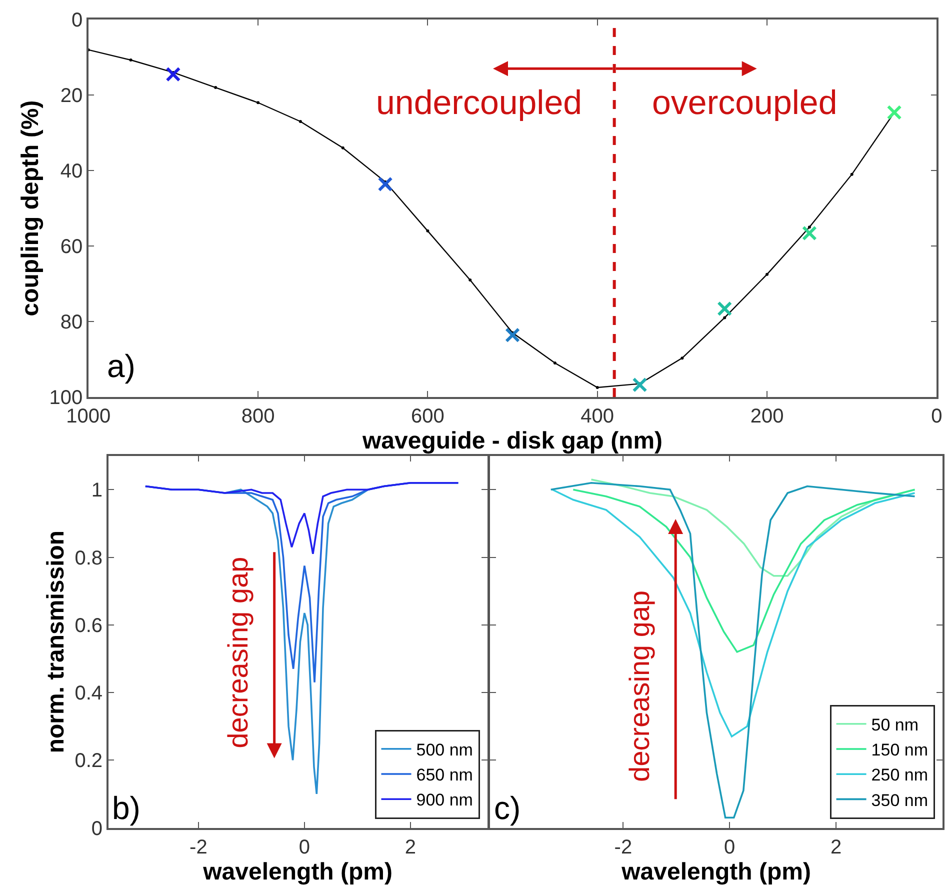 The image size is (950, 892). Describe the element at coordinates (71, 96) in the screenshot. I see `y-tick-label: 20` at that location.